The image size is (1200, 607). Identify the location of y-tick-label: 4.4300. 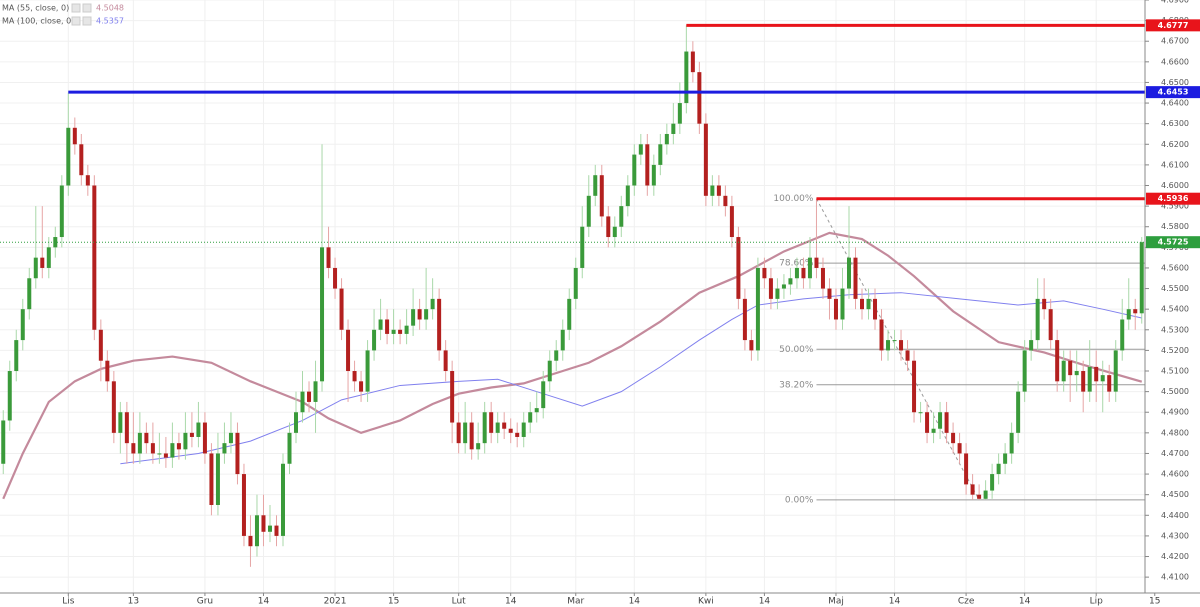
(1175, 535).